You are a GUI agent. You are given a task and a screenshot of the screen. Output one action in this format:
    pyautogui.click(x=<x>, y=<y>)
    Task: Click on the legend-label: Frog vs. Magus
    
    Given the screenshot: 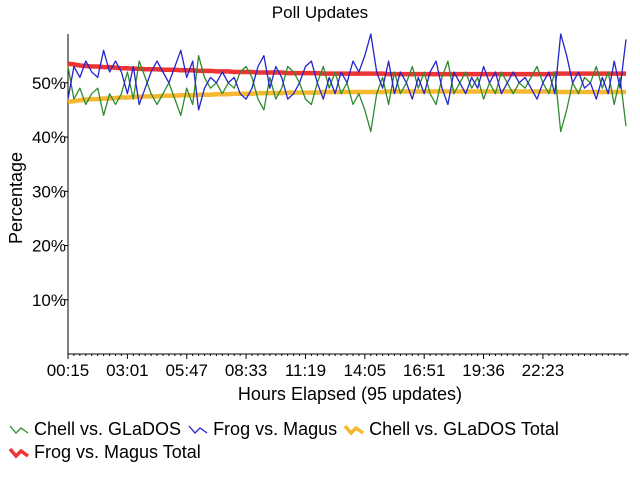 What is the action you would take?
    pyautogui.click(x=275, y=429)
    